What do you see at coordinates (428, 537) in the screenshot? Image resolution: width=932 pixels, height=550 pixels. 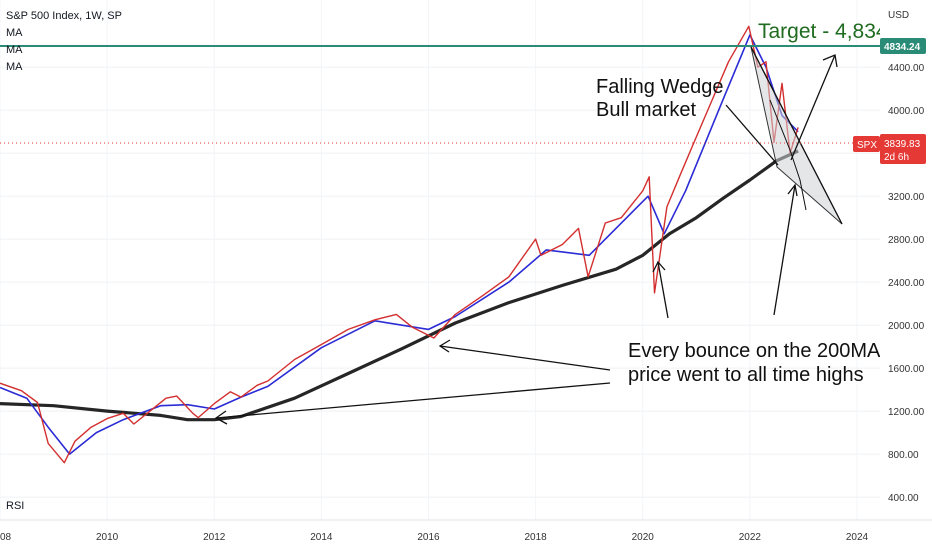 I see `x-tick-label: 2016` at bounding box center [428, 537].